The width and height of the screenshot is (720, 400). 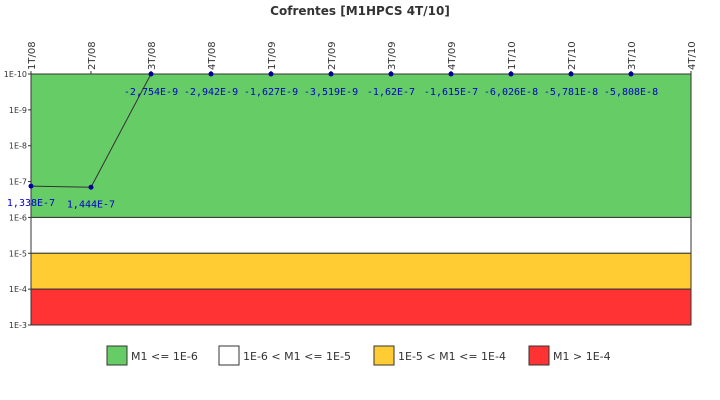 I want to click on data-label: -5,781E-8, so click(x=571, y=92).